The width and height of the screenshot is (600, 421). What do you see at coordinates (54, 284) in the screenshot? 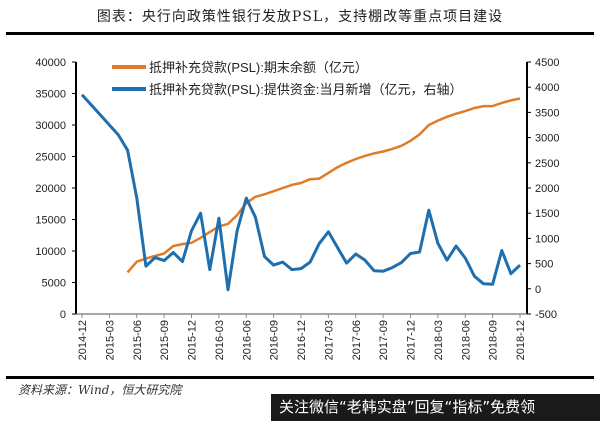
I see `left-tick-label: 5000` at bounding box center [54, 284].